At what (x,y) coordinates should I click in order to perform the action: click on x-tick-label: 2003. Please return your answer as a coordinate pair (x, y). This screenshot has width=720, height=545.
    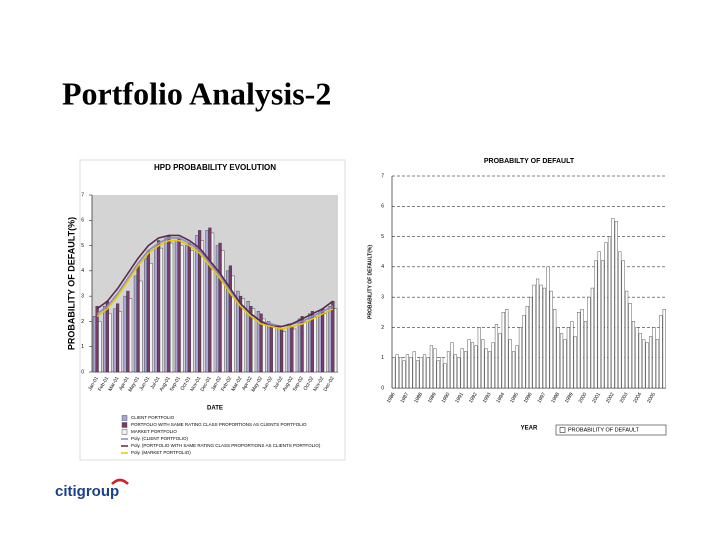
    Looking at the image, I should click on (624, 397).